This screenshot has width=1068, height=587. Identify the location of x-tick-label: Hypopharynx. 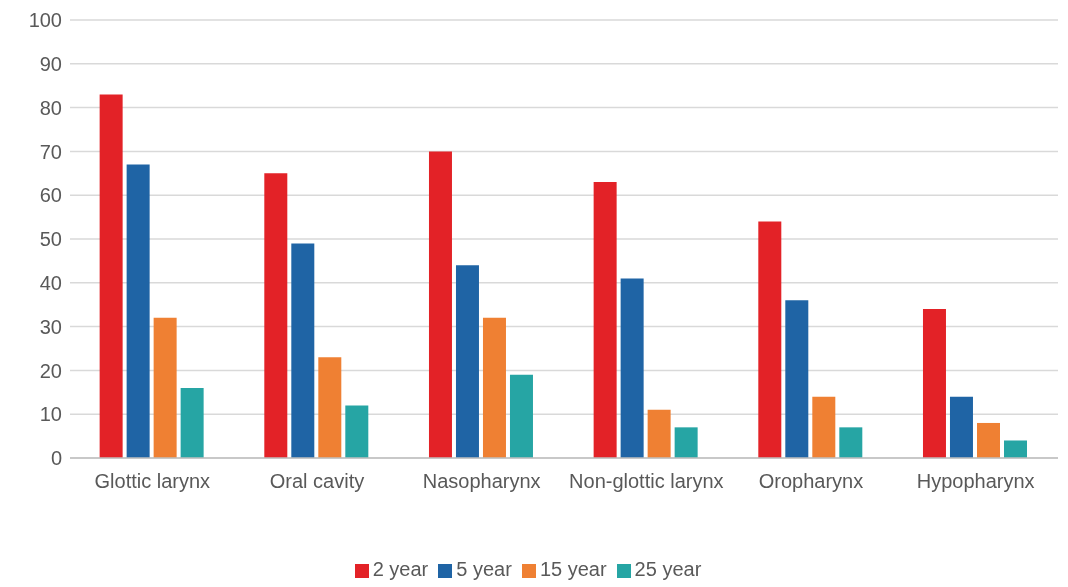
(975, 481).